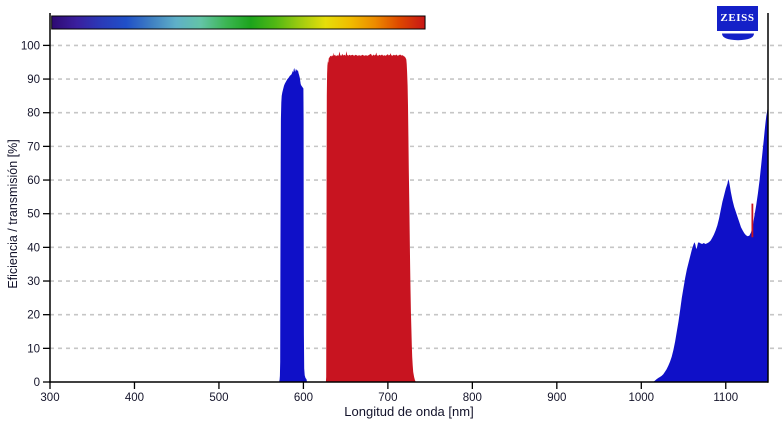 This screenshot has height=426, width=783. What do you see at coordinates (33, 349) in the screenshot?
I see `y-tick-label-10: 10` at bounding box center [33, 349].